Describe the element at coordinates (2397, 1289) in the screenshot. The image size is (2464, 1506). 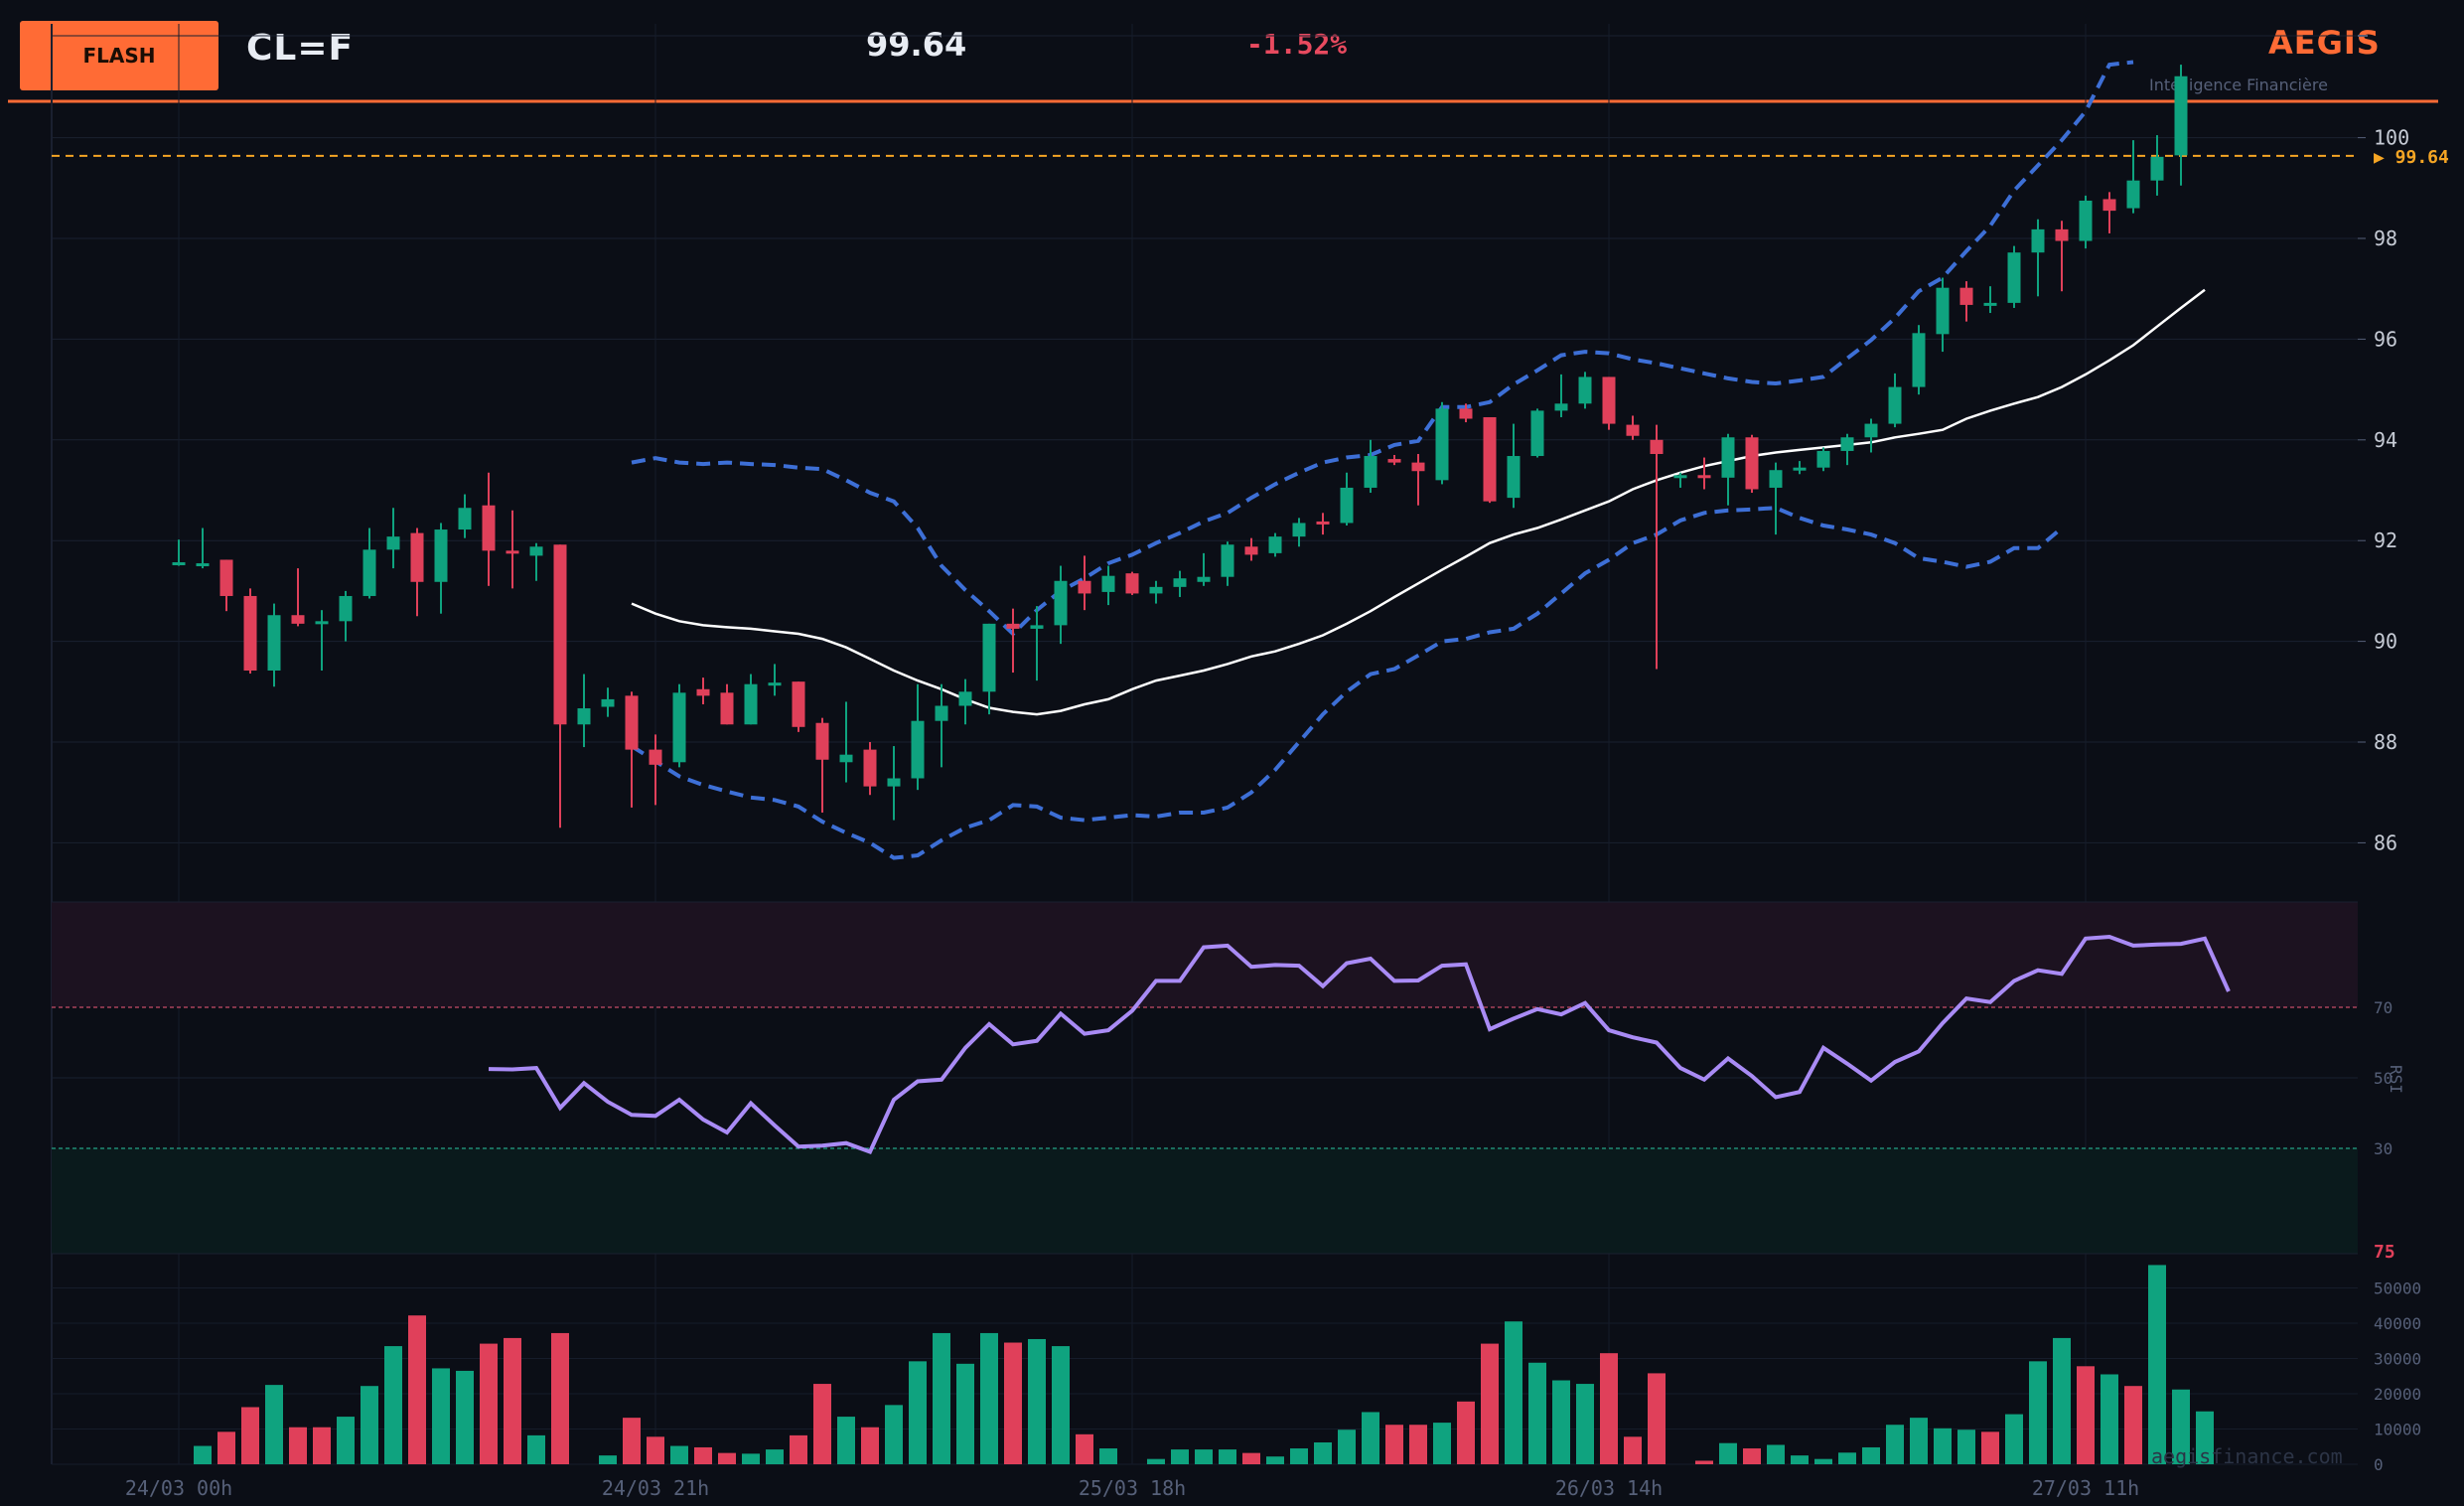
I see `volume-tick-label: 50000` at that location.